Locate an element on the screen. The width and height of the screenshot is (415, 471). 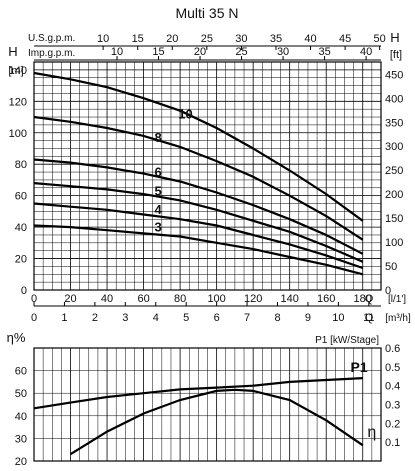
power-tick-label: 0.4 is located at coordinates (392, 387).